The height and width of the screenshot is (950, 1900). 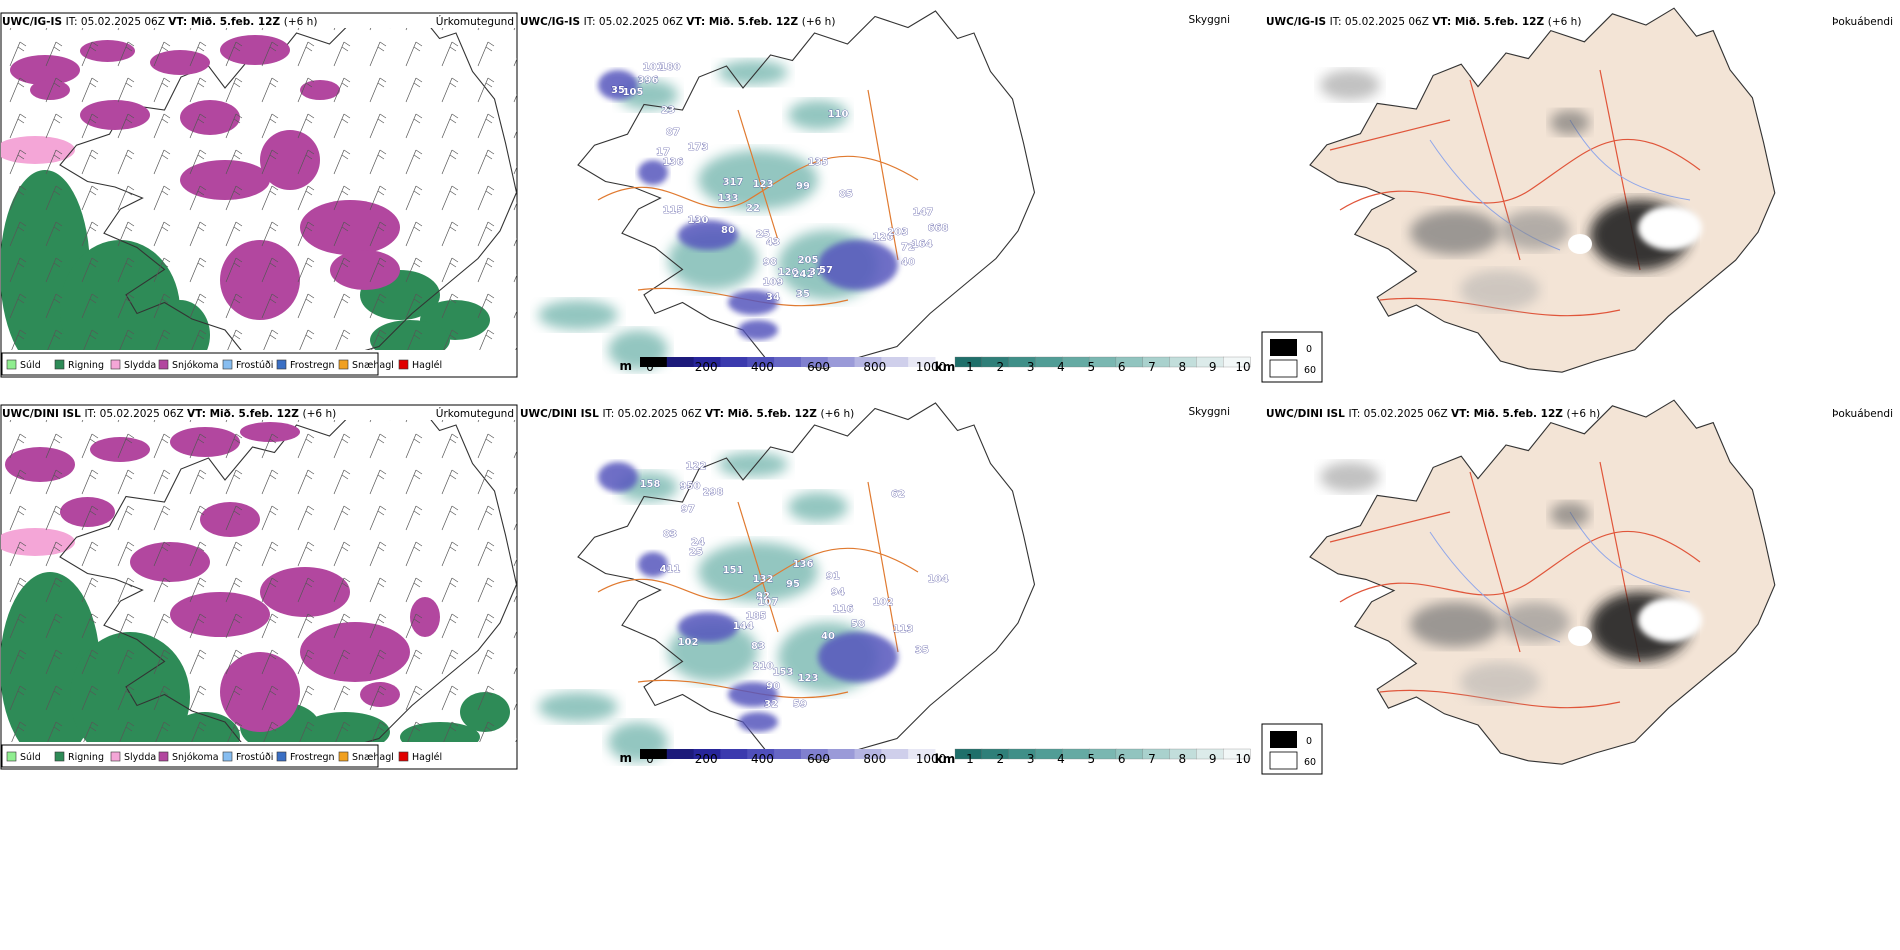 What do you see at coordinates (728, 198) in the screenshot?
I see `ceiling-label: 133` at bounding box center [728, 198].